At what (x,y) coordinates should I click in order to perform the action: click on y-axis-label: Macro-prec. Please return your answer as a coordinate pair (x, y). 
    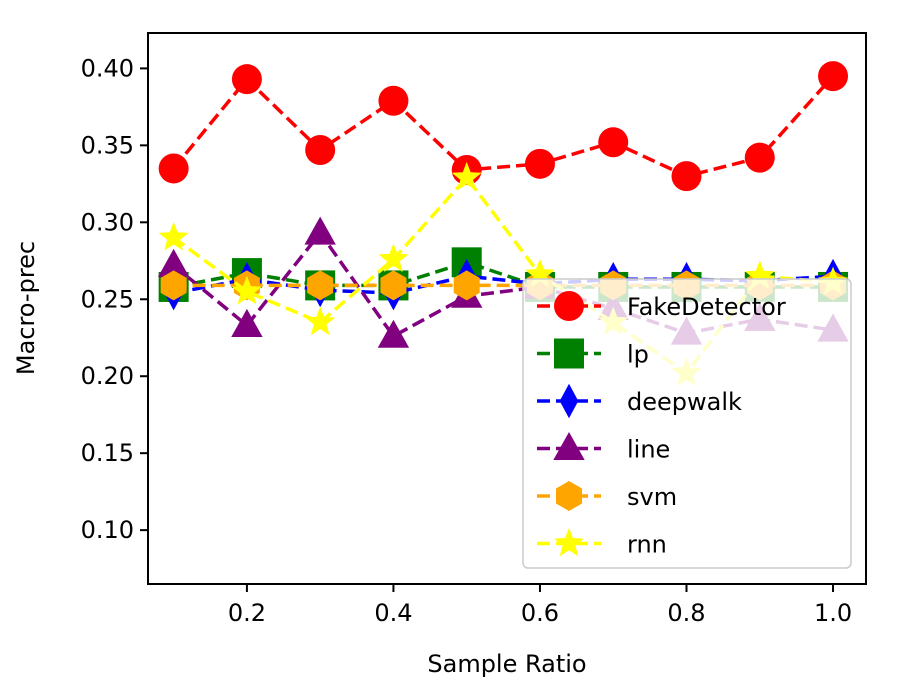
    Looking at the image, I should click on (26, 308).